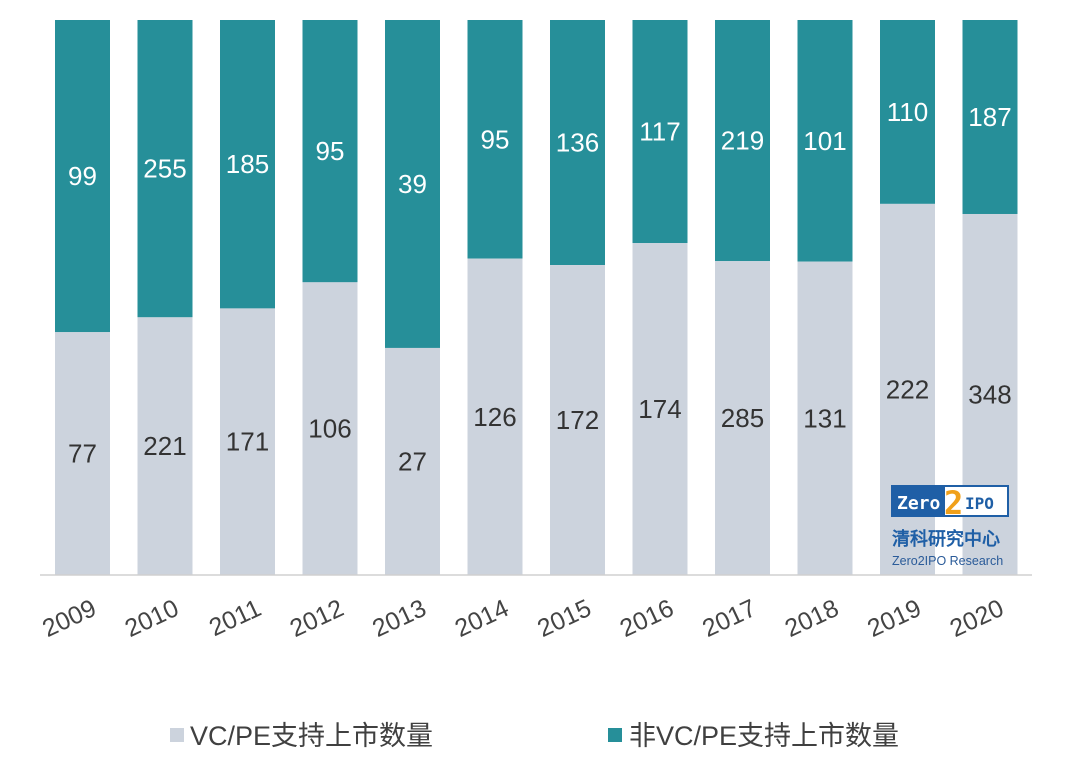 This screenshot has height=769, width=1069. I want to click on logo-brand-digit: 2, so click(953, 503).